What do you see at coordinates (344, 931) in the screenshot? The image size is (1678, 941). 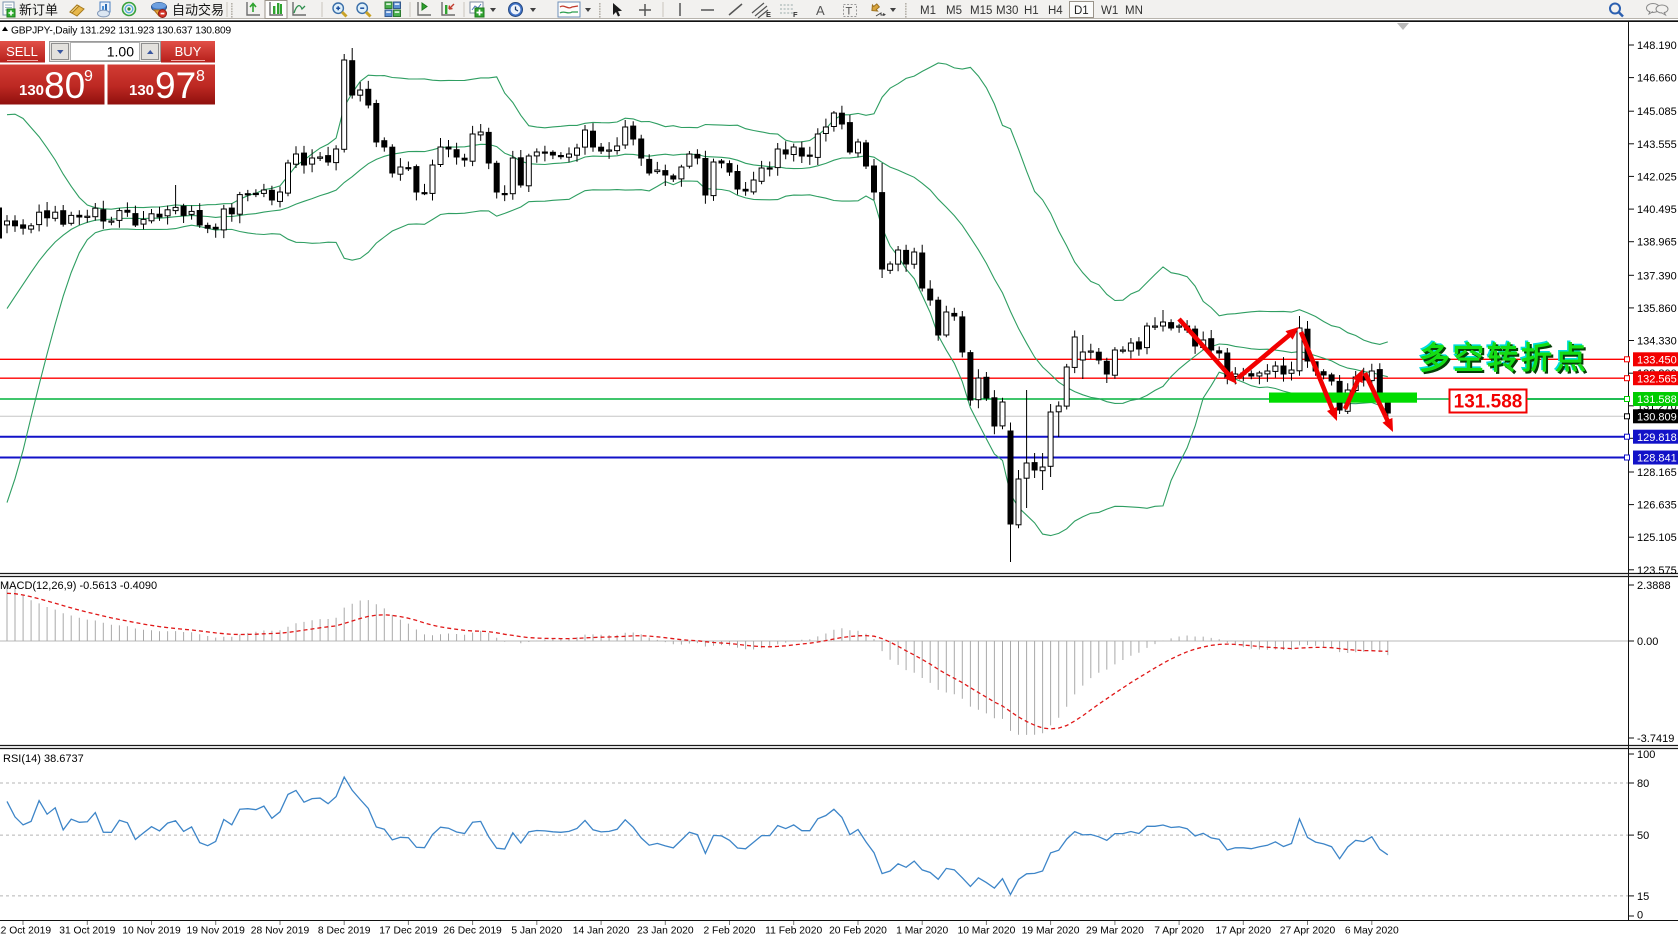 I see `svg-text: 8 Dec 2019` at bounding box center [344, 931].